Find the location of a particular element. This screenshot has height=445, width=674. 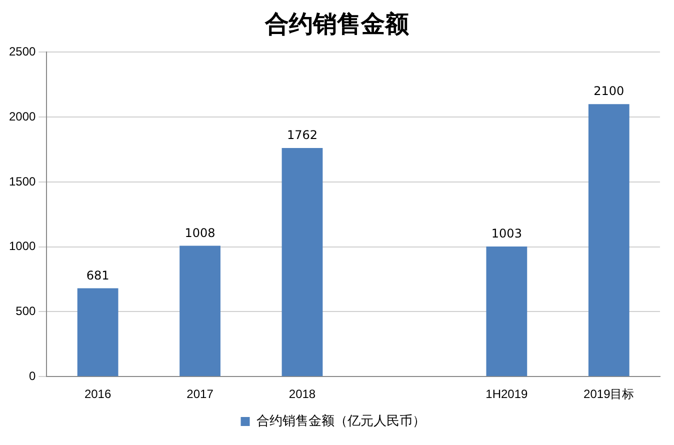

x-tick-label: 1H2019 is located at coordinates (507, 394).